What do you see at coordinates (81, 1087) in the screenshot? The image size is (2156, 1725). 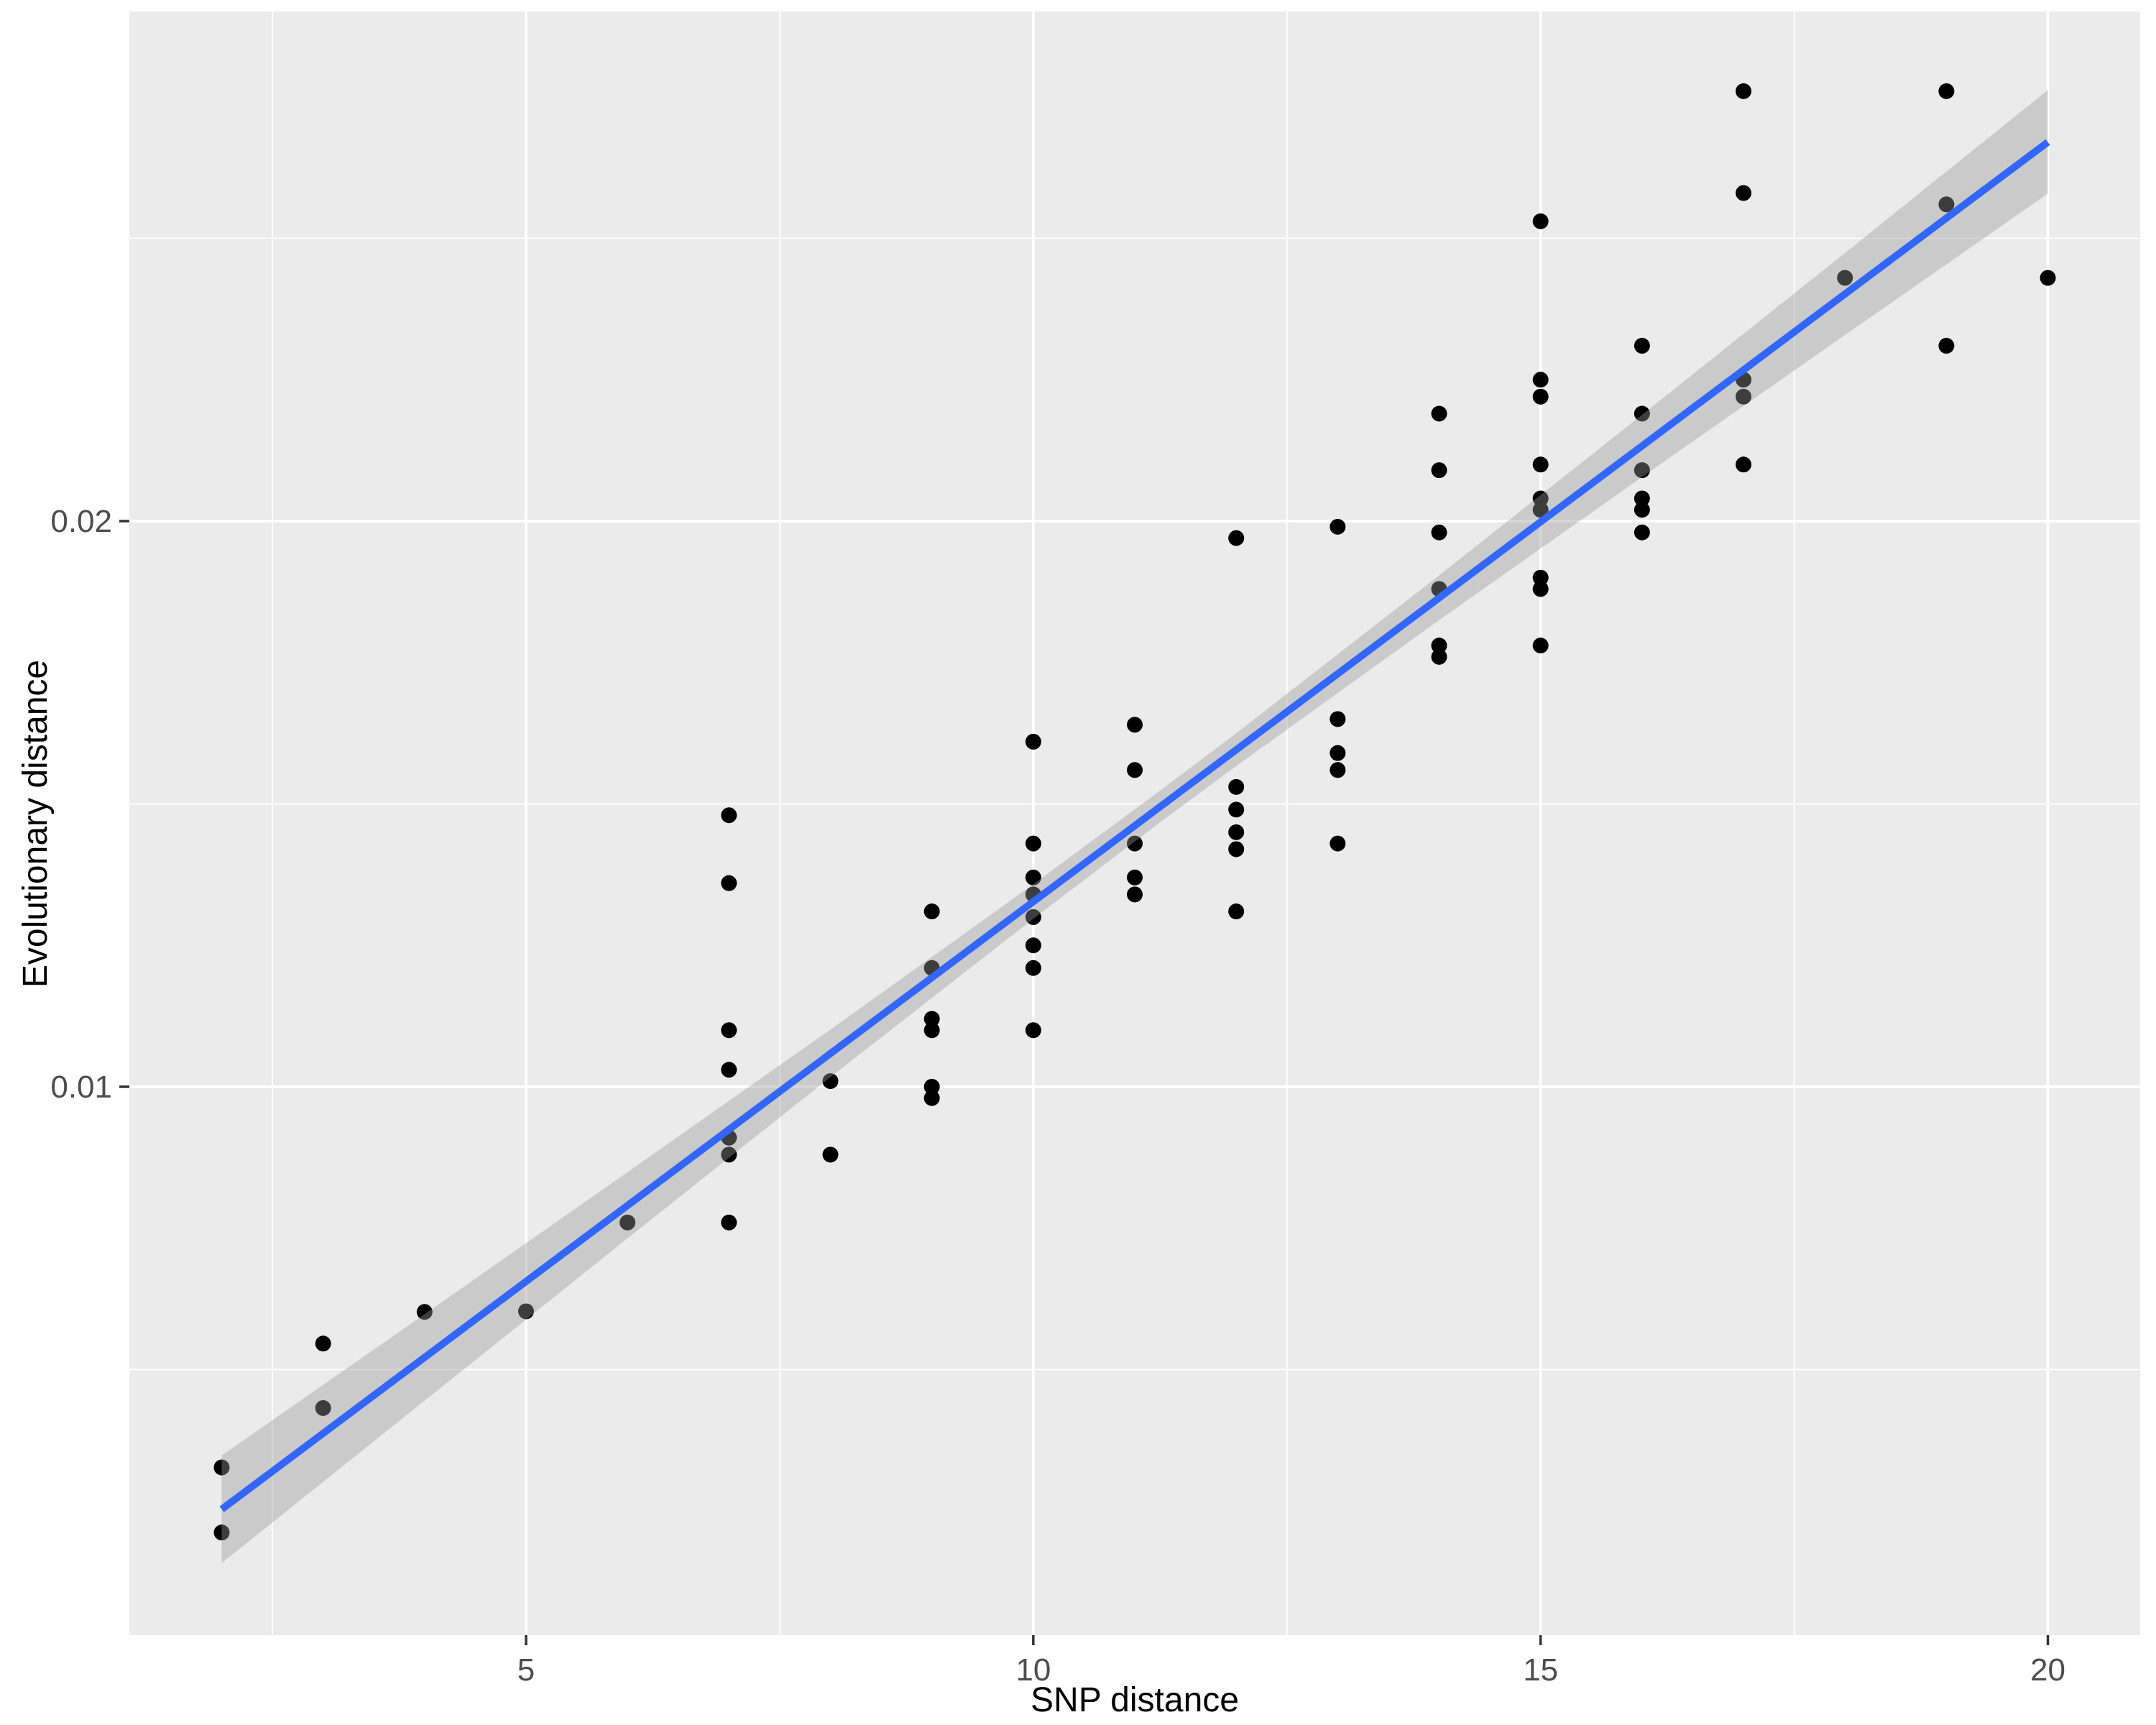 I see `y-tick-label: 0.01` at bounding box center [81, 1087].